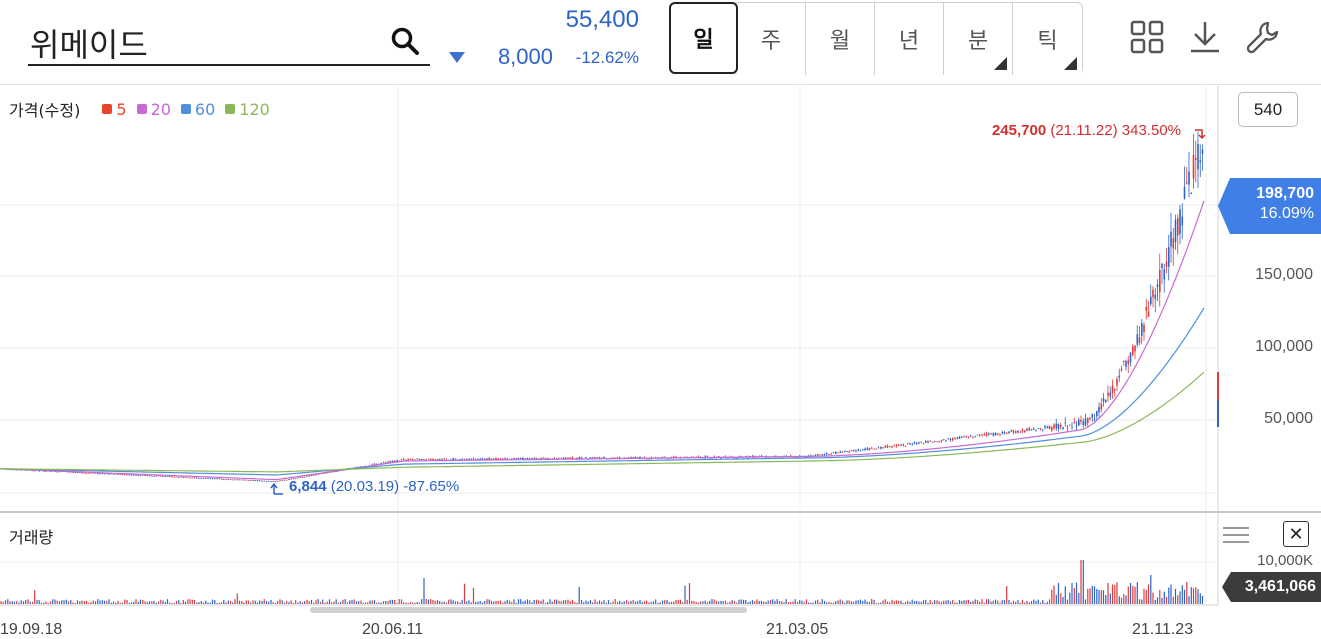 Image resolution: width=1321 pixels, height=639 pixels. What do you see at coordinates (405, 41) in the screenshot?
I see `search-icon` at bounding box center [405, 41].